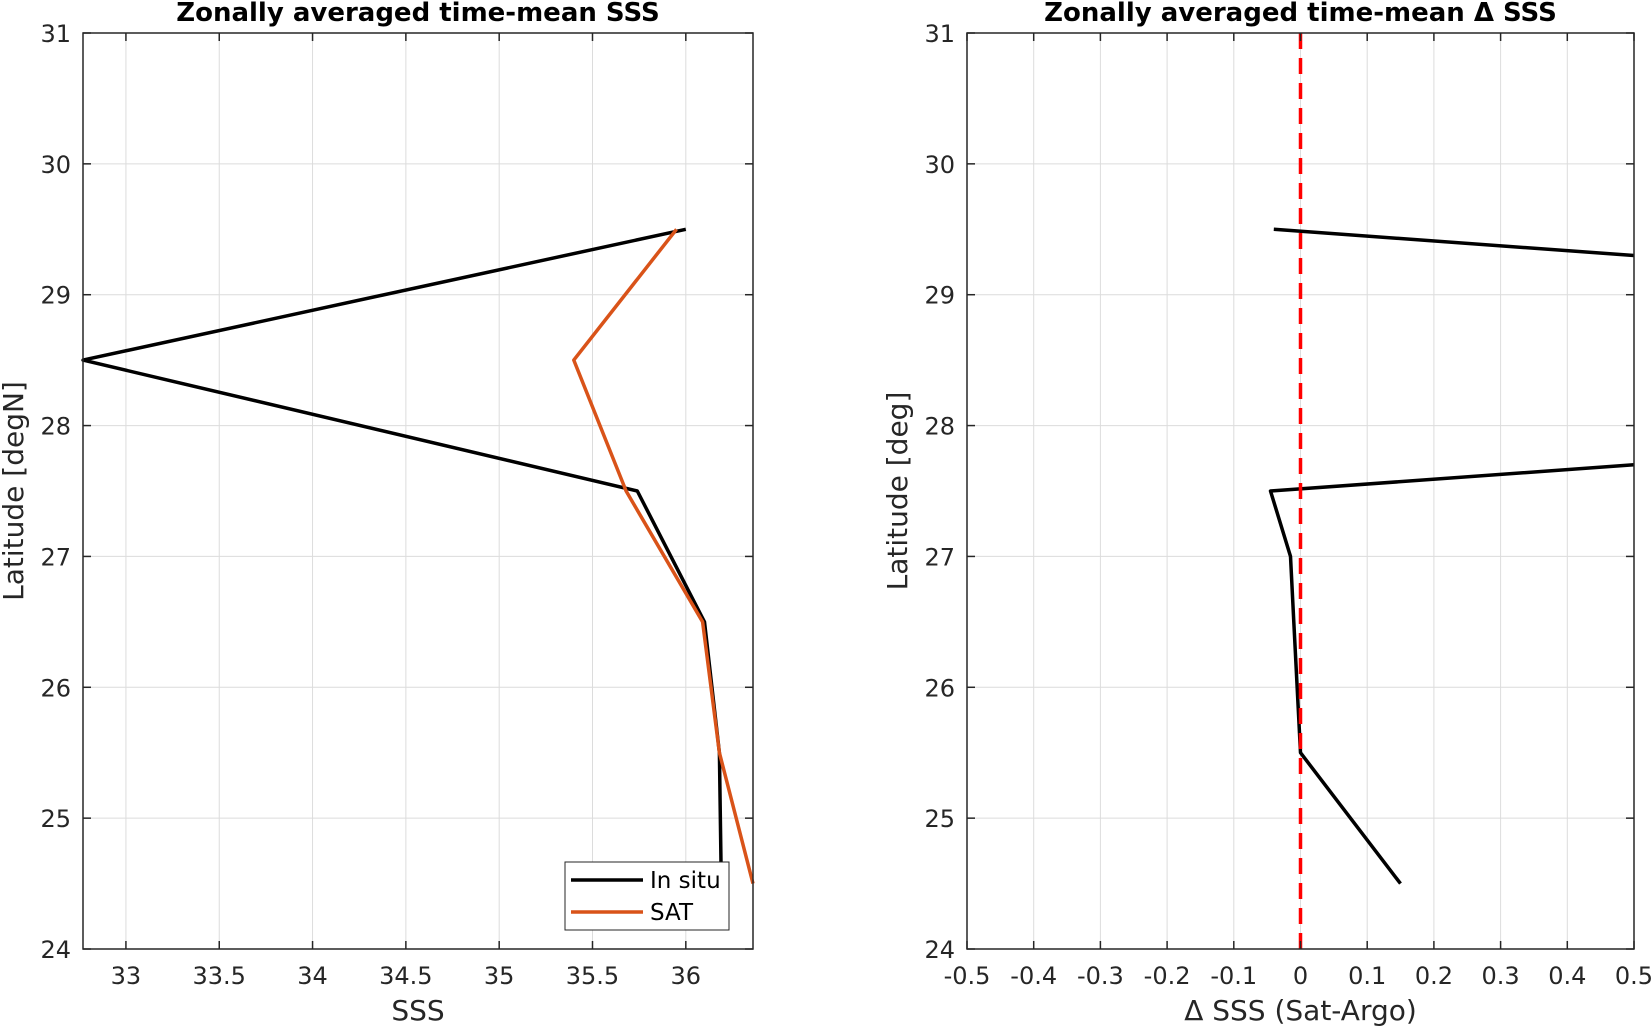 This screenshot has height=1028, width=1651. I want to click on left-x-tick-label: 36, so click(686, 976).